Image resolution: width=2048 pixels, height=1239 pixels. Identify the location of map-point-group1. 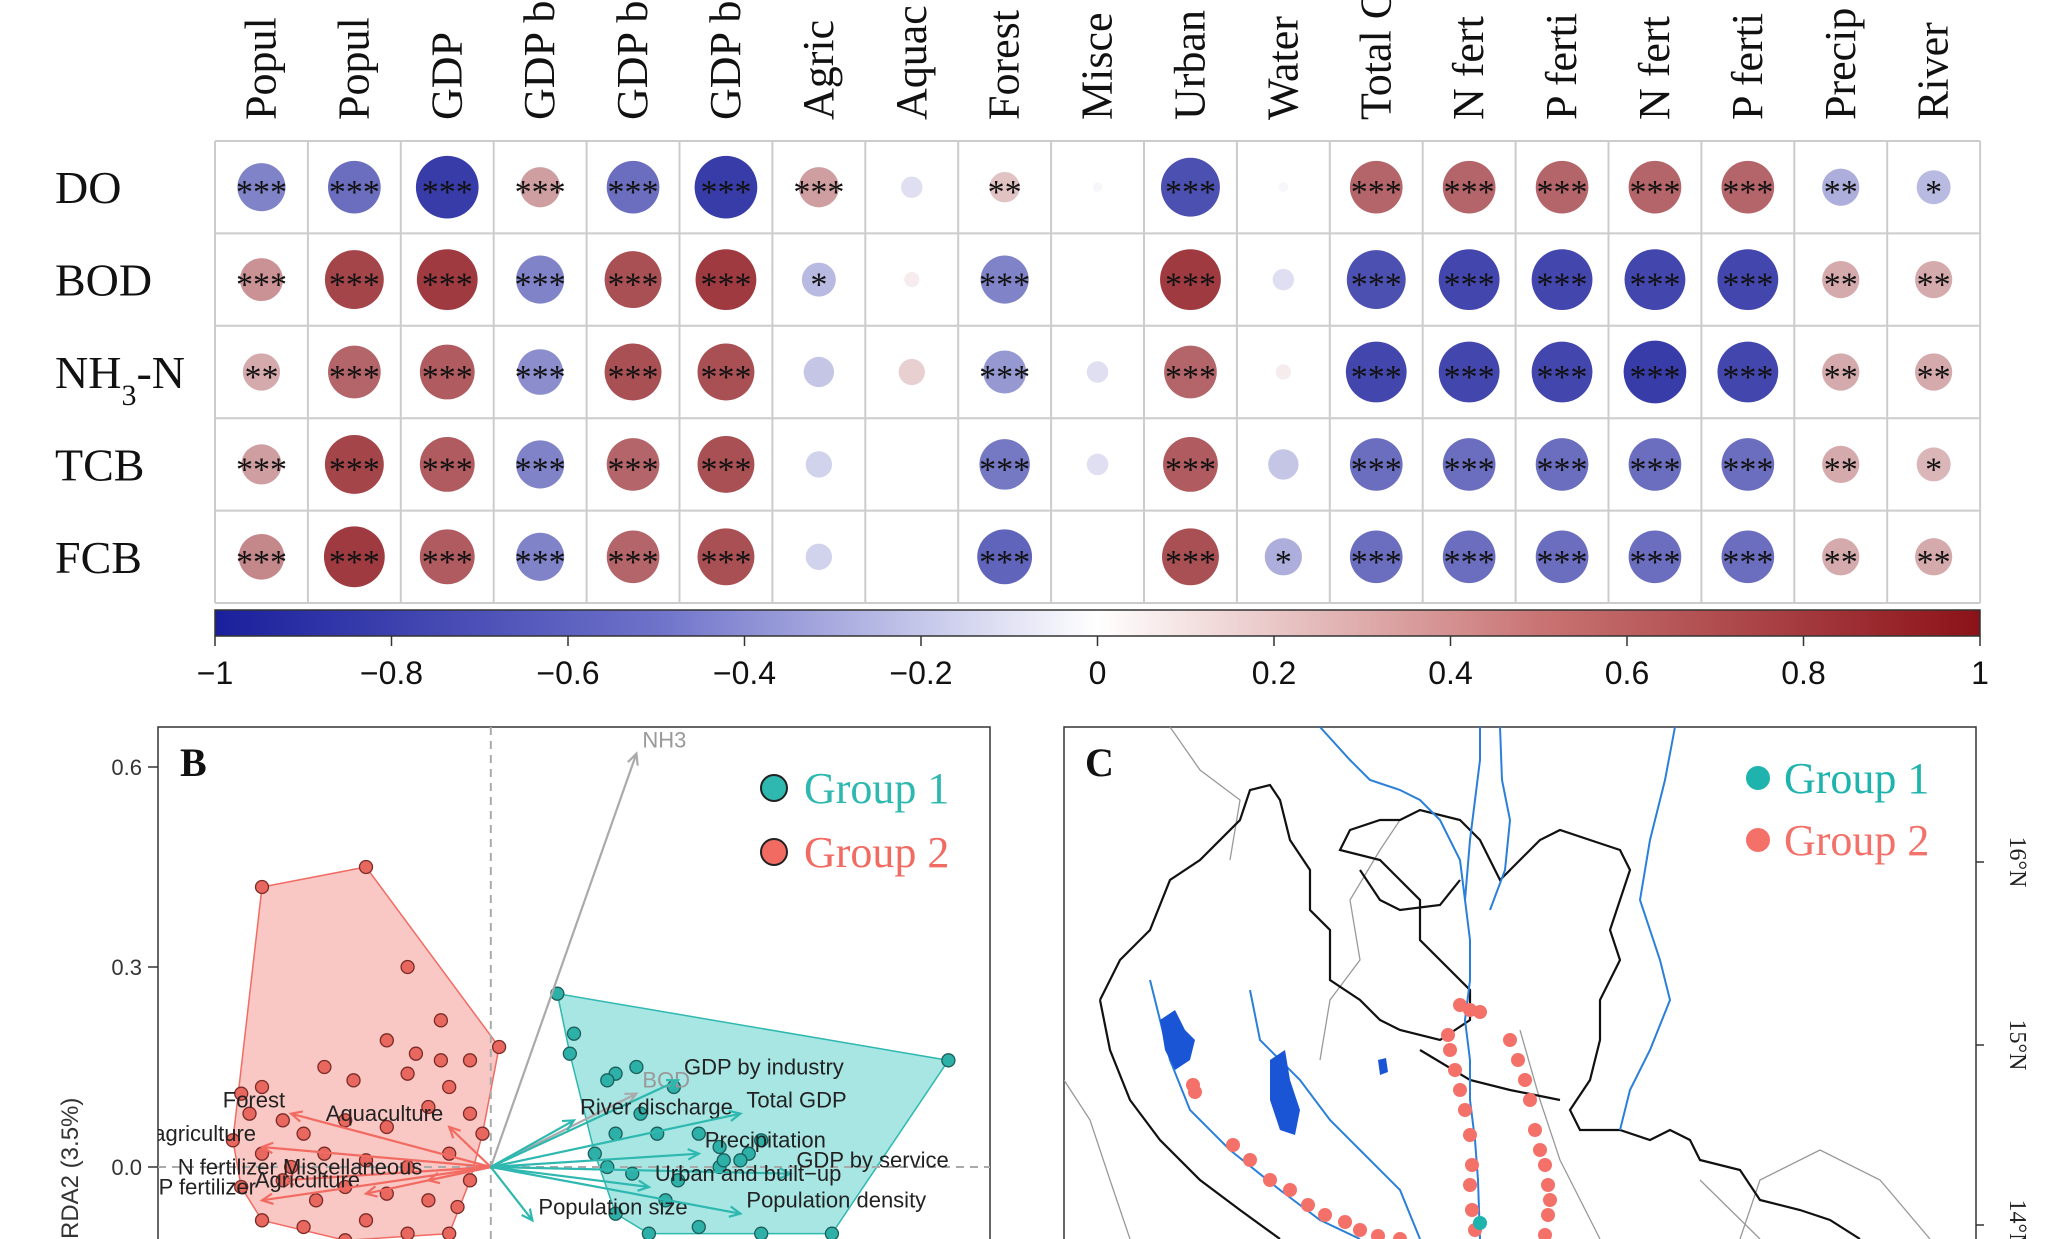
(1480, 1223).